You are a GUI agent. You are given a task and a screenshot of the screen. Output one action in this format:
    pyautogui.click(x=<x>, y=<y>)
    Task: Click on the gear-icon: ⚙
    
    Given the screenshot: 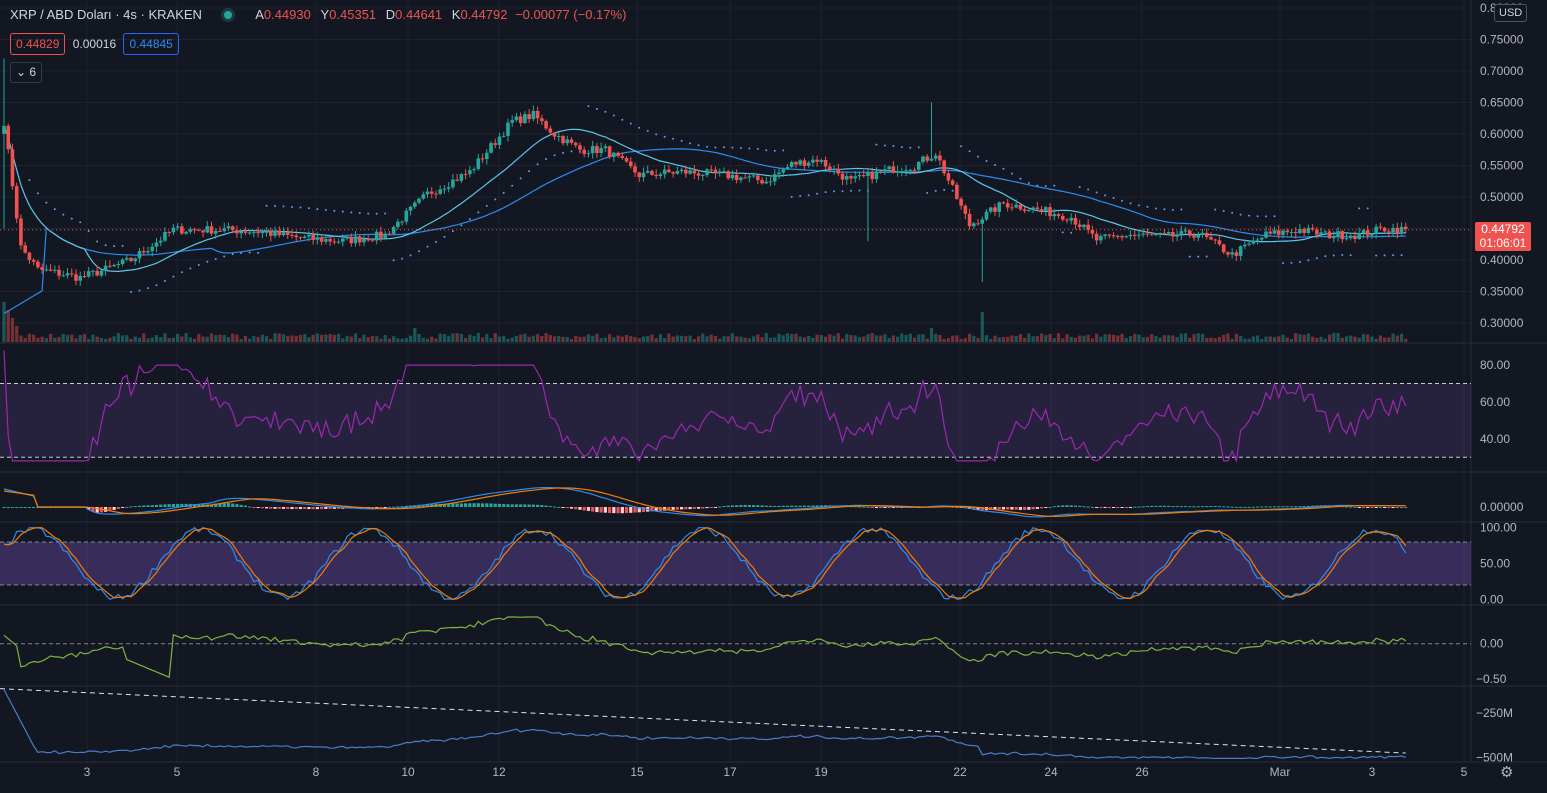 What is the action you would take?
    pyautogui.click(x=1507, y=772)
    